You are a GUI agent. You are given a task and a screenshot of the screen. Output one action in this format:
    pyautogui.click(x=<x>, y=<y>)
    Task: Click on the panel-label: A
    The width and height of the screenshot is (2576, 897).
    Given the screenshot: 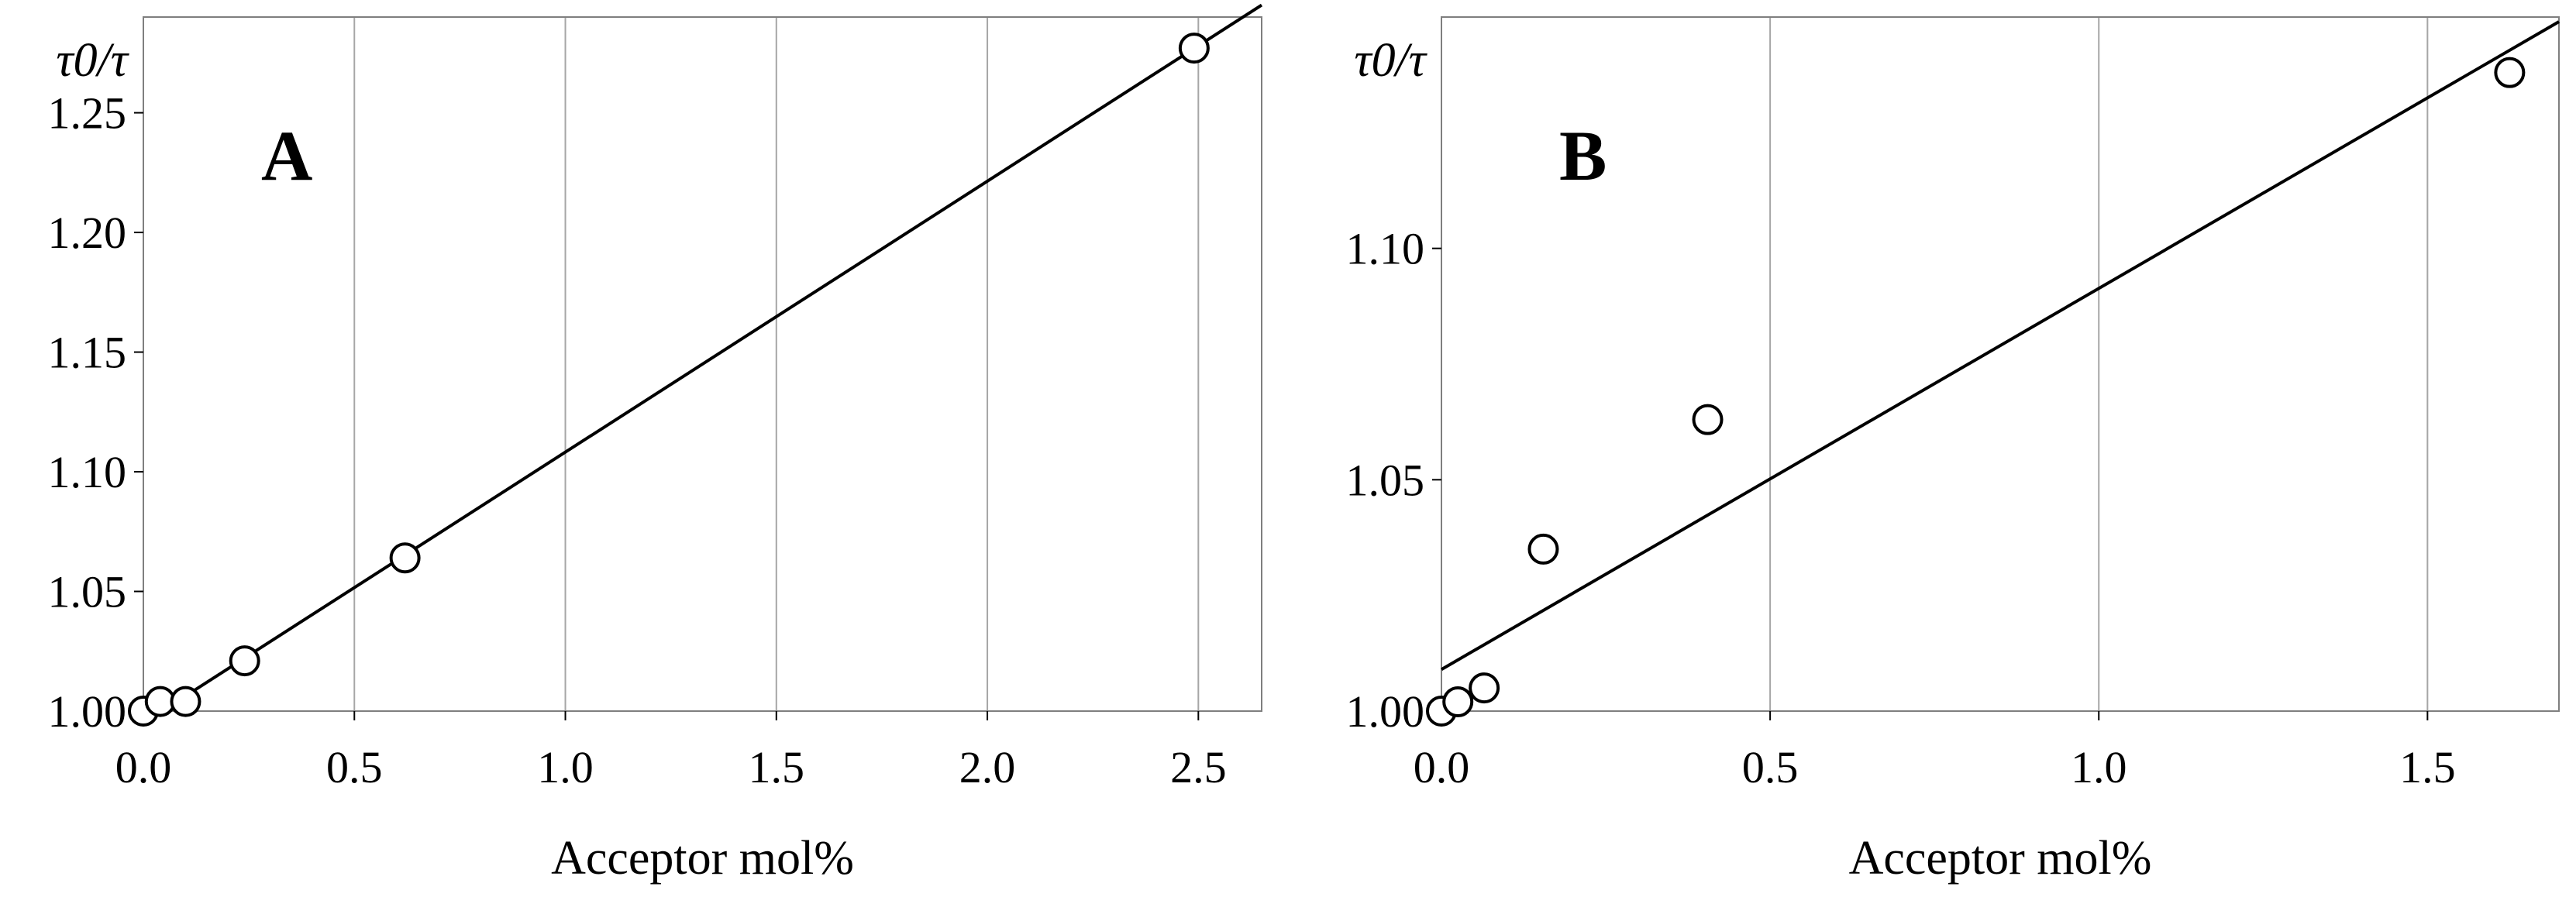 What is the action you would take?
    pyautogui.click(x=286, y=155)
    